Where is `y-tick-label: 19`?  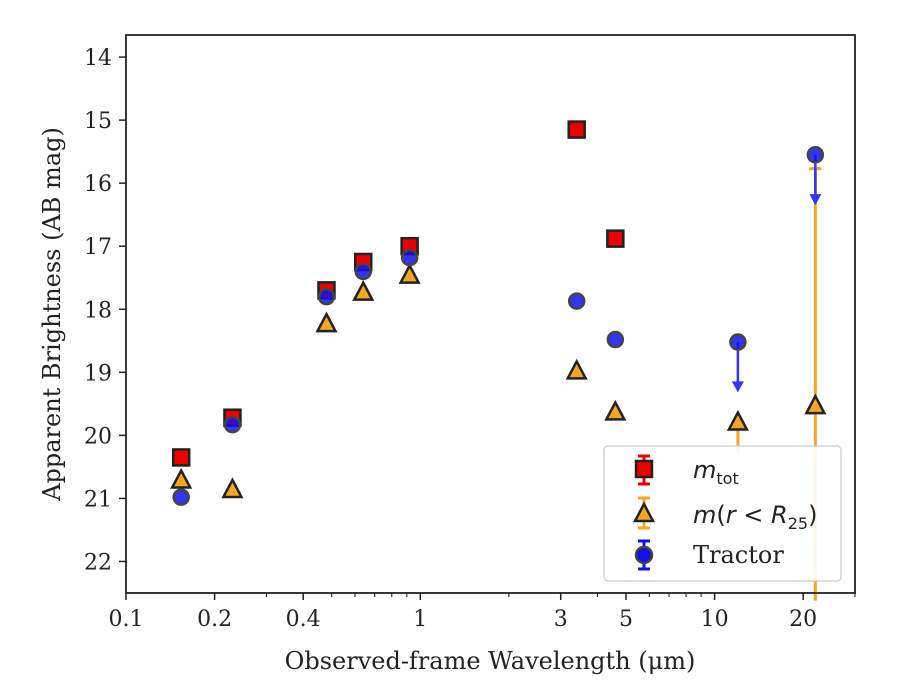
y-tick-label: 19 is located at coordinates (98, 373).